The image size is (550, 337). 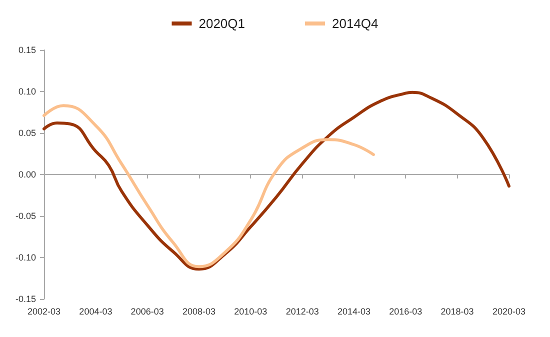 I want to click on y-tick-label: 0.00, so click(x=27, y=175).